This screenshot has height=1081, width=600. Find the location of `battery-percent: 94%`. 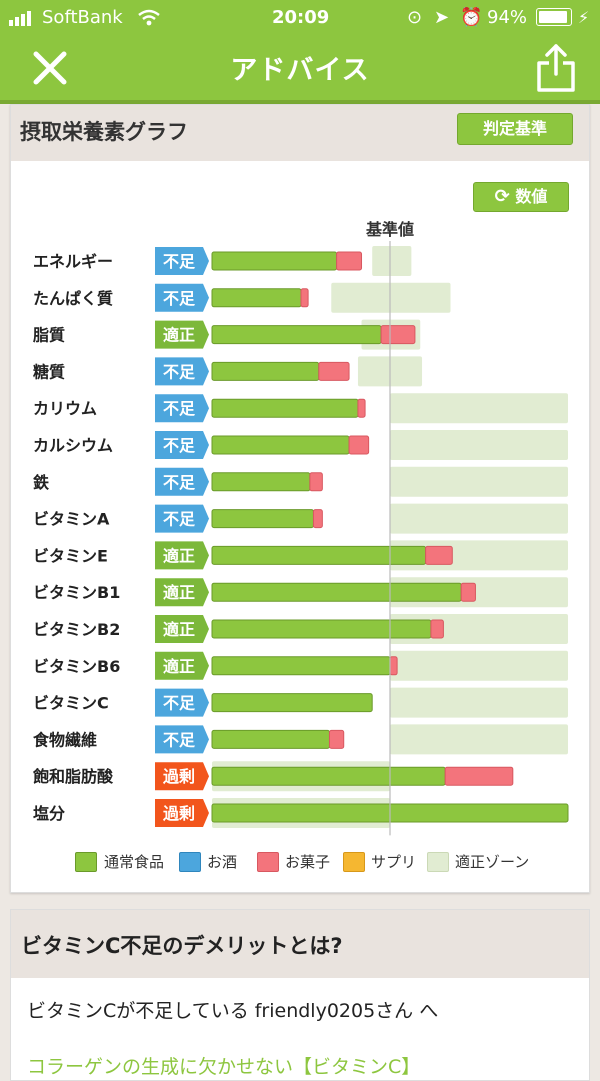

battery-percent: 94% is located at coordinates (507, 17).